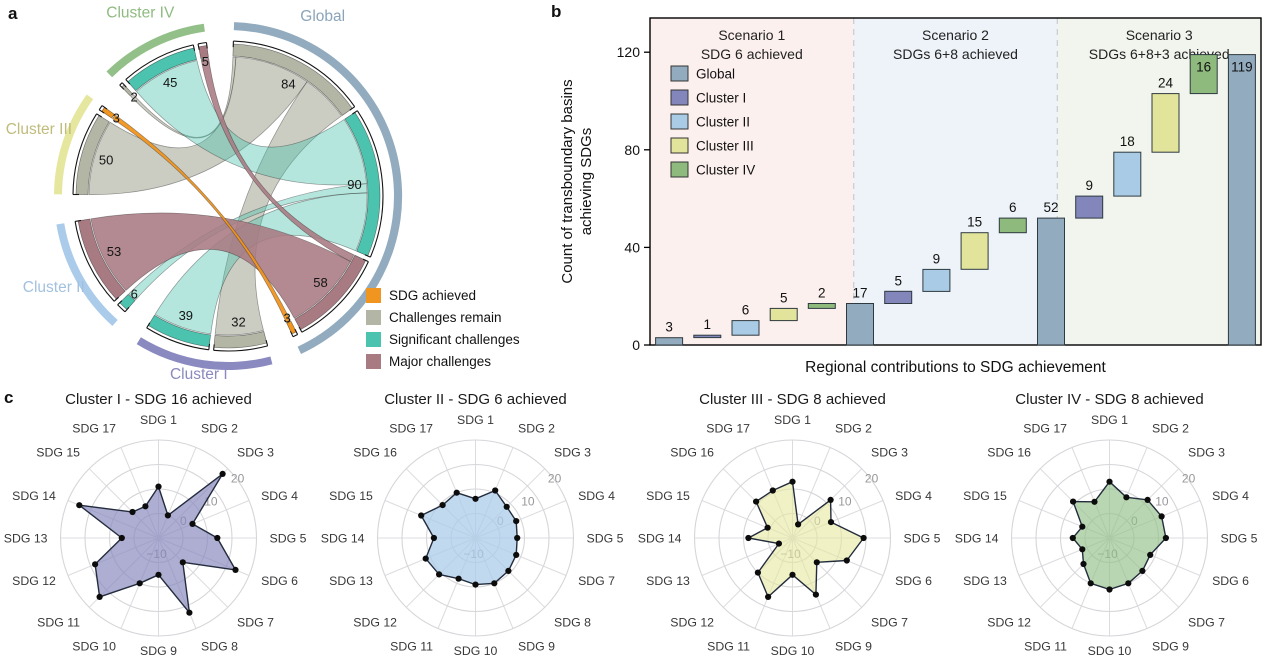  What do you see at coordinates (127, 302) in the screenshot?
I see `chord-rim-significant` at bounding box center [127, 302].